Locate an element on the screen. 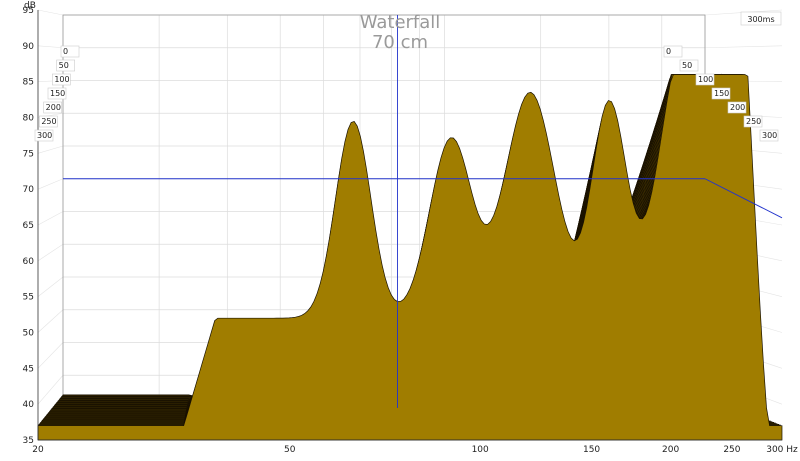 This screenshot has width=800, height=461. time-tick-label-right: 200 is located at coordinates (737, 107).